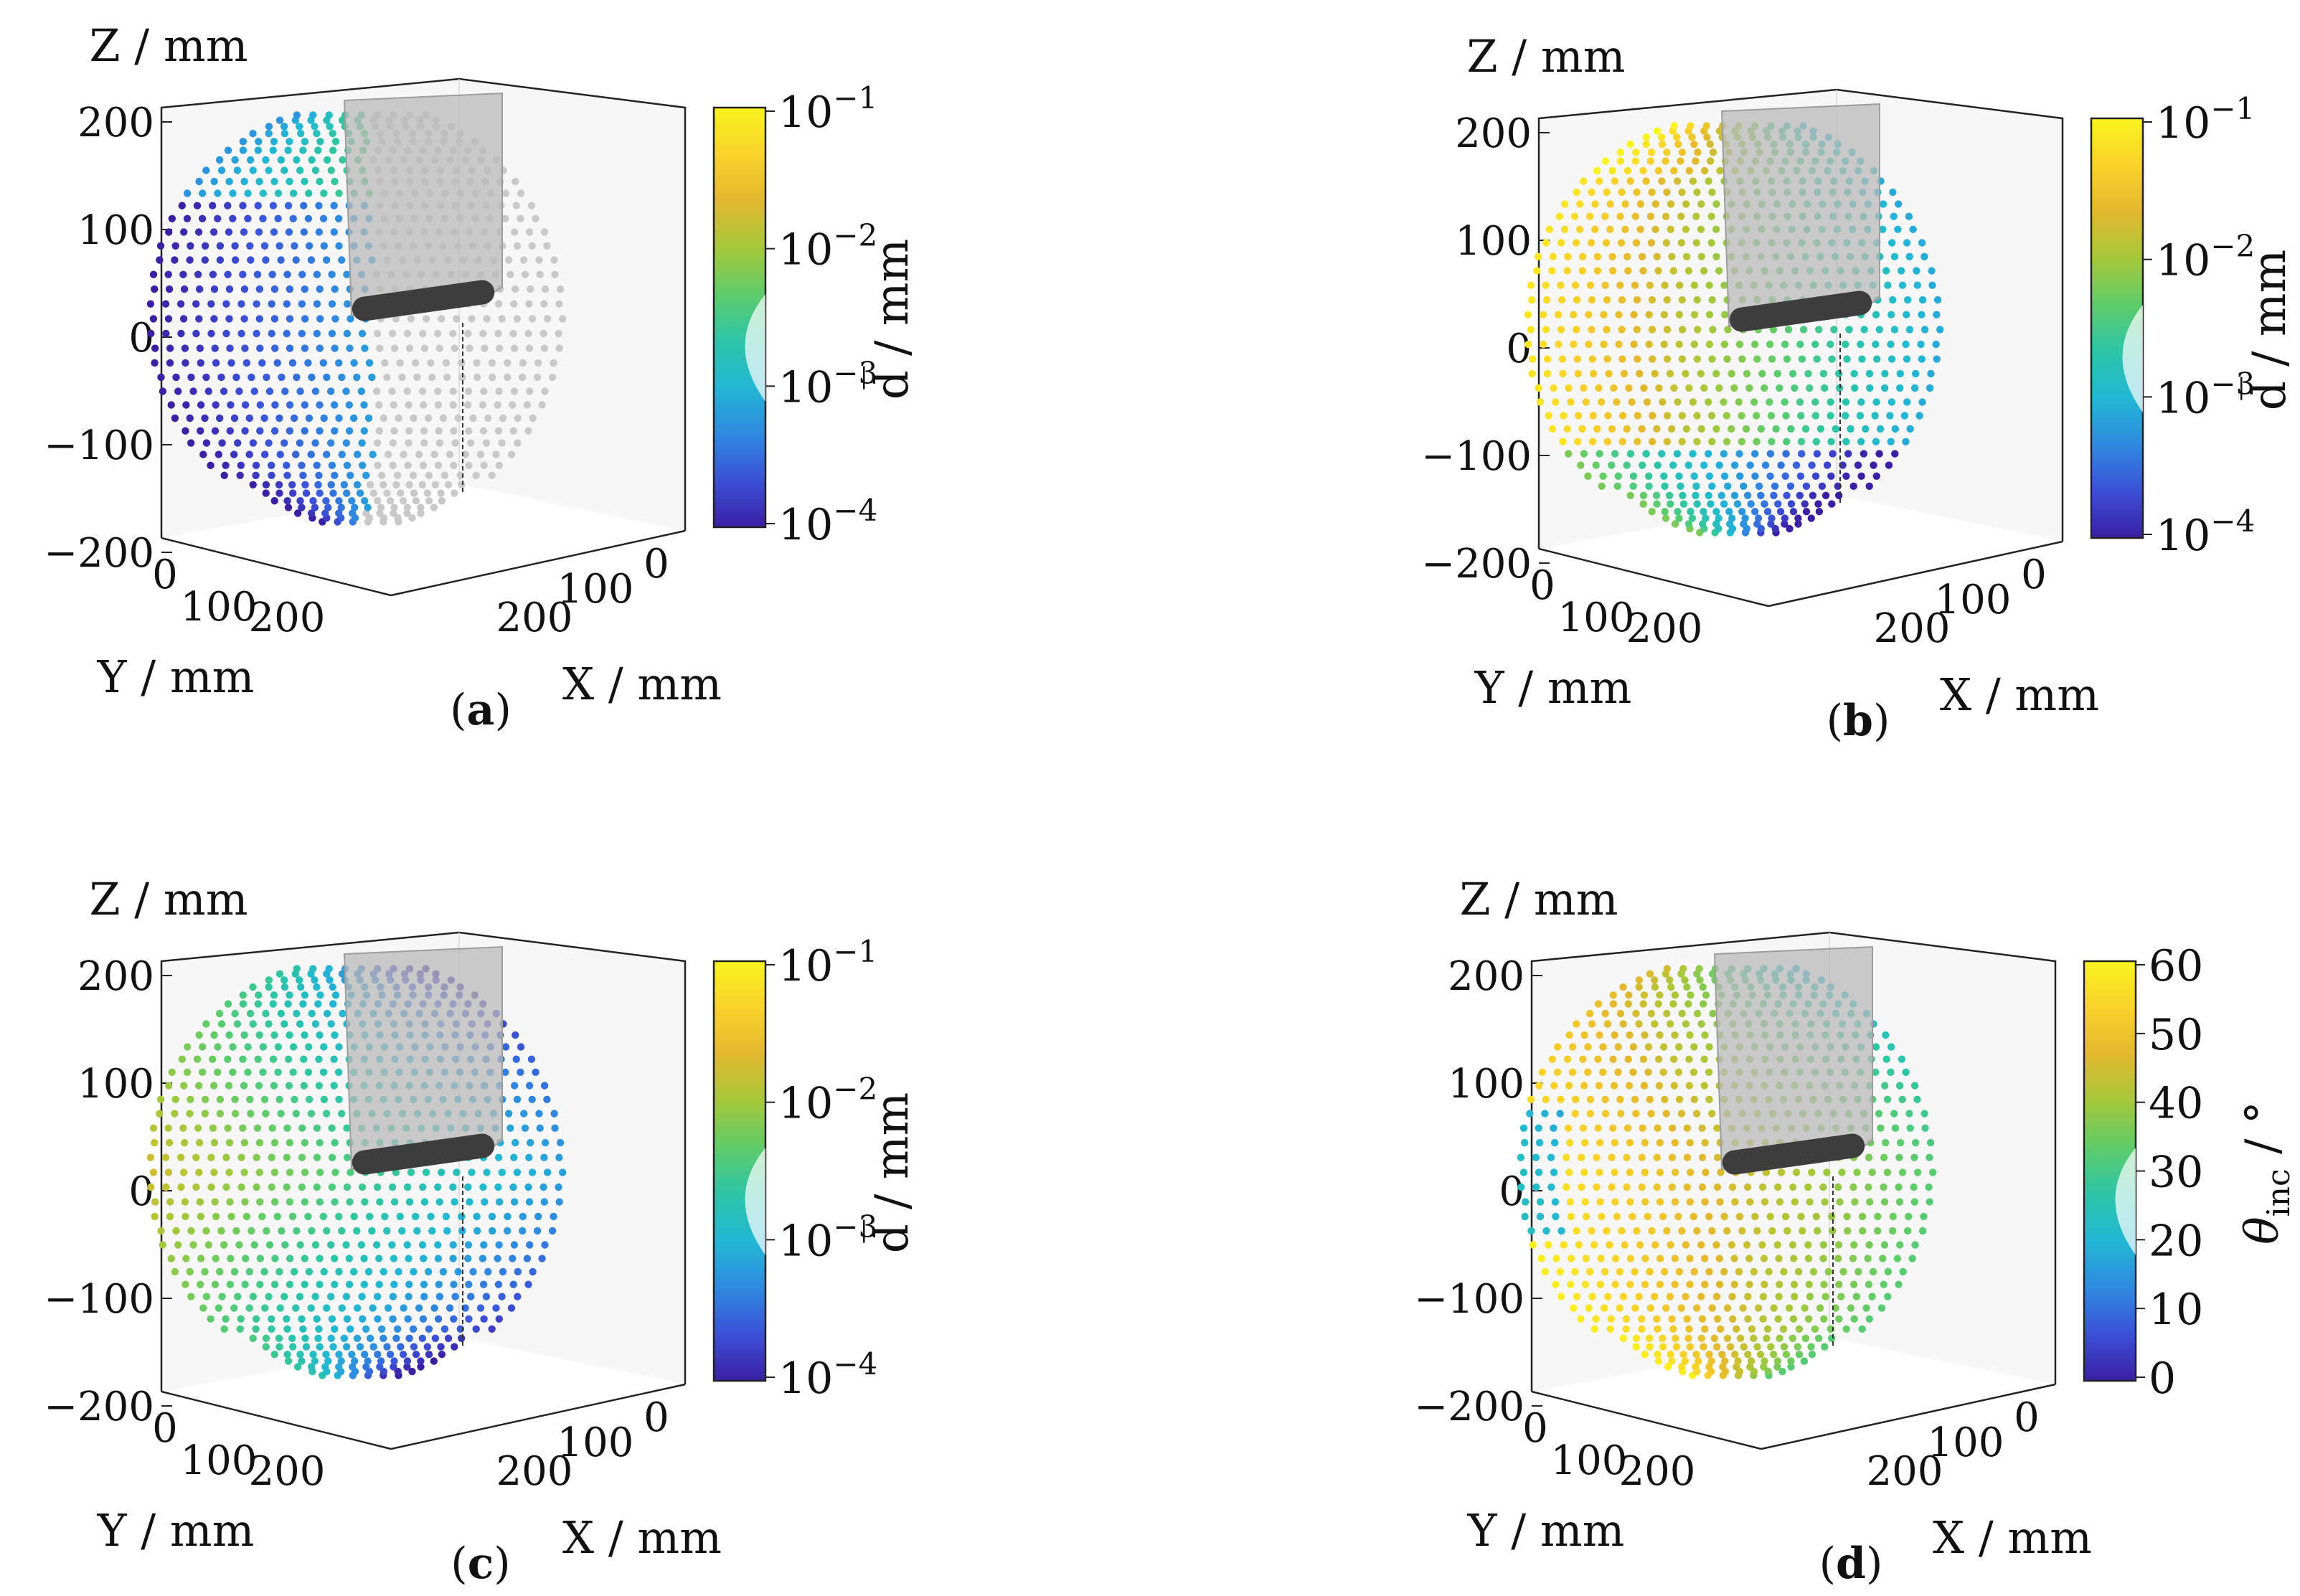 The height and width of the screenshot is (1596, 2300). What do you see at coordinates (1486, 1084) in the screenshot?
I see `z-tick-label: 100` at bounding box center [1486, 1084].